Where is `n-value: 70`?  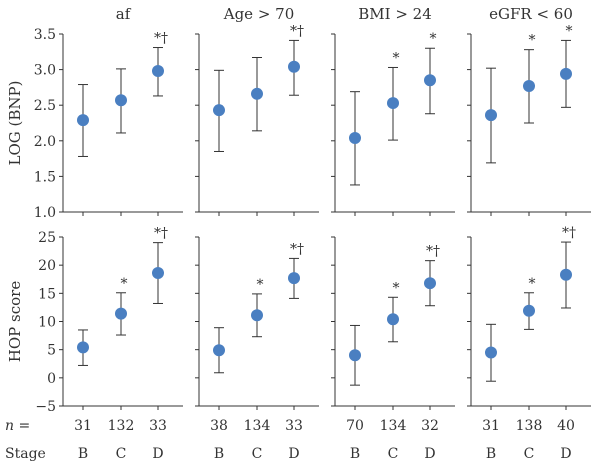 n-value: 70 is located at coordinates (355, 426).